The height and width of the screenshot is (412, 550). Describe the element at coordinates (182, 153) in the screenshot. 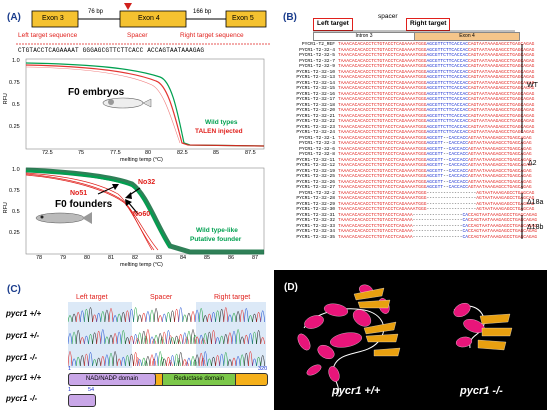

I see `plot1-xtick-5: 82.5` at that location.